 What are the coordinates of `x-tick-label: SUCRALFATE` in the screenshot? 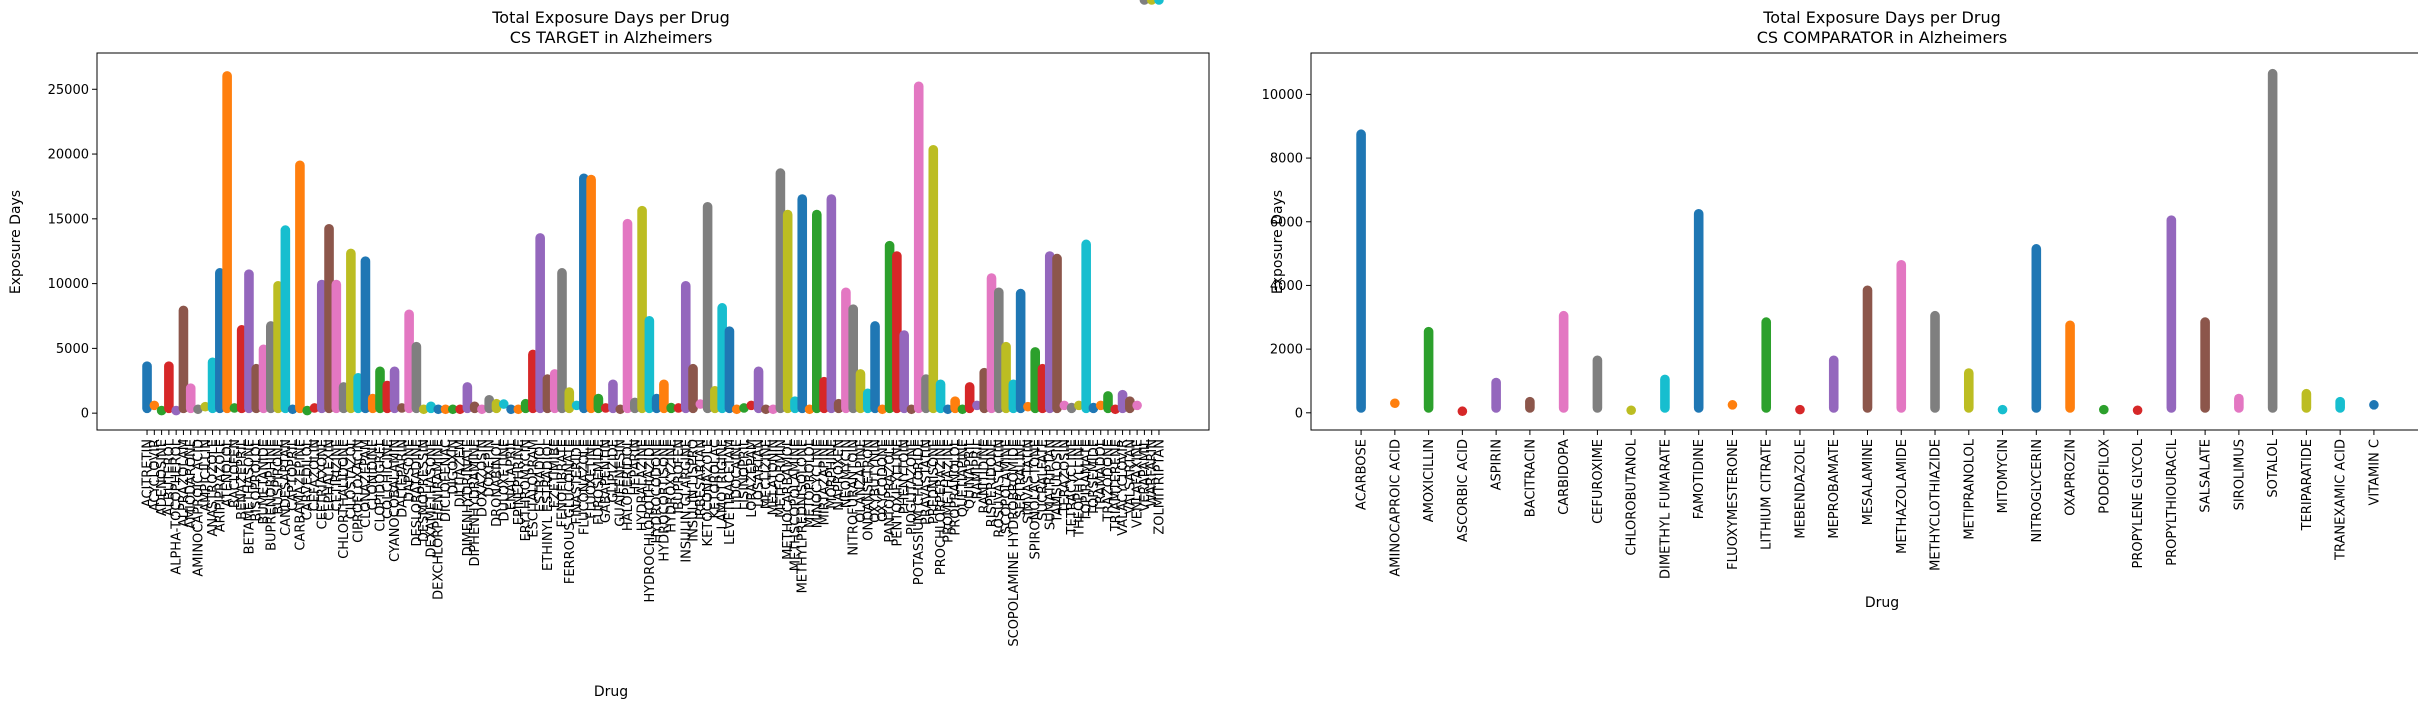 It's located at (1043, 480).